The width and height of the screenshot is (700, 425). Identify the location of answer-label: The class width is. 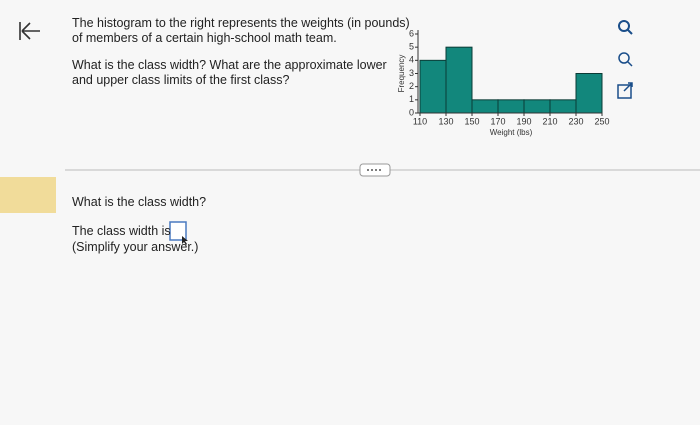
(121, 231).